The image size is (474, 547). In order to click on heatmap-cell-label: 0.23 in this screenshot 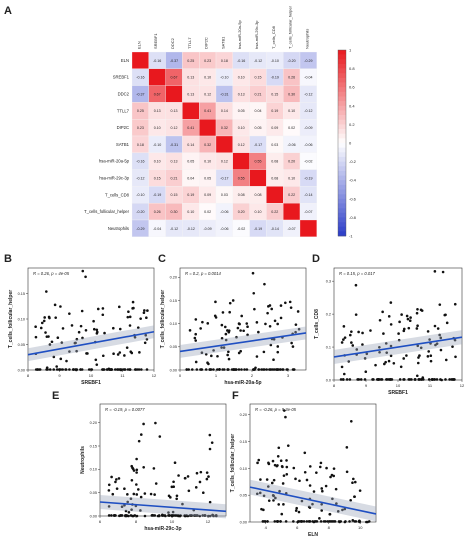, I will do `click(207, 61)`.